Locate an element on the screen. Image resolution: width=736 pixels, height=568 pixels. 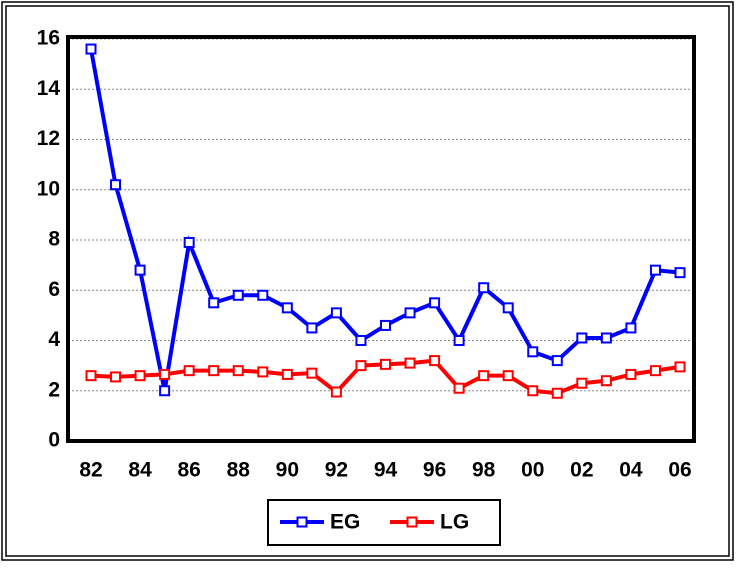
y-tick-label: 6 is located at coordinates (54, 289).